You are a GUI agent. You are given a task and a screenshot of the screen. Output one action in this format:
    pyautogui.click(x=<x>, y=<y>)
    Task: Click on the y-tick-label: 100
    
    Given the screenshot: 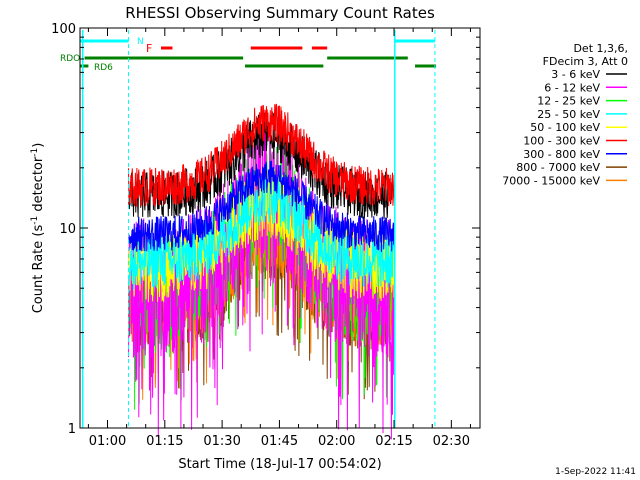 What is the action you would take?
    pyautogui.click(x=63, y=29)
    